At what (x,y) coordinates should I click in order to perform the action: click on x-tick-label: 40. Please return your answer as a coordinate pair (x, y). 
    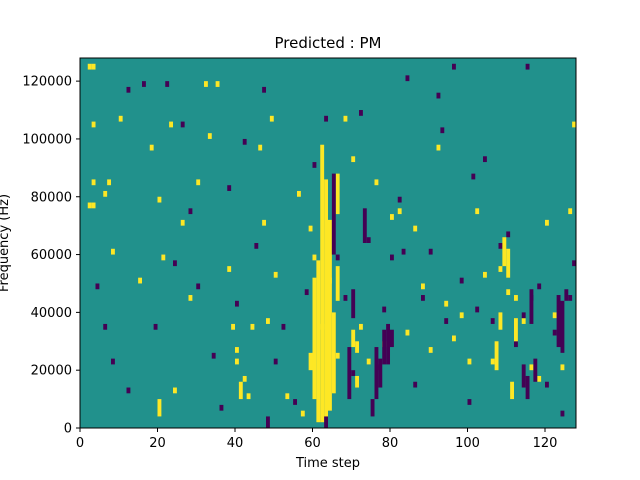
    Looking at the image, I should click on (235, 443).